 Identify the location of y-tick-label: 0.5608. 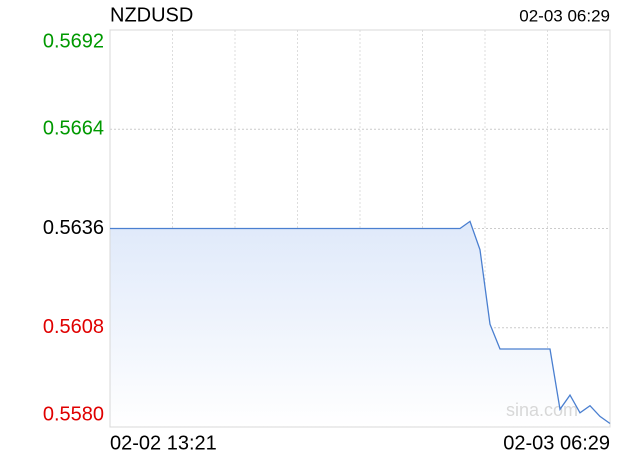
(73, 327).